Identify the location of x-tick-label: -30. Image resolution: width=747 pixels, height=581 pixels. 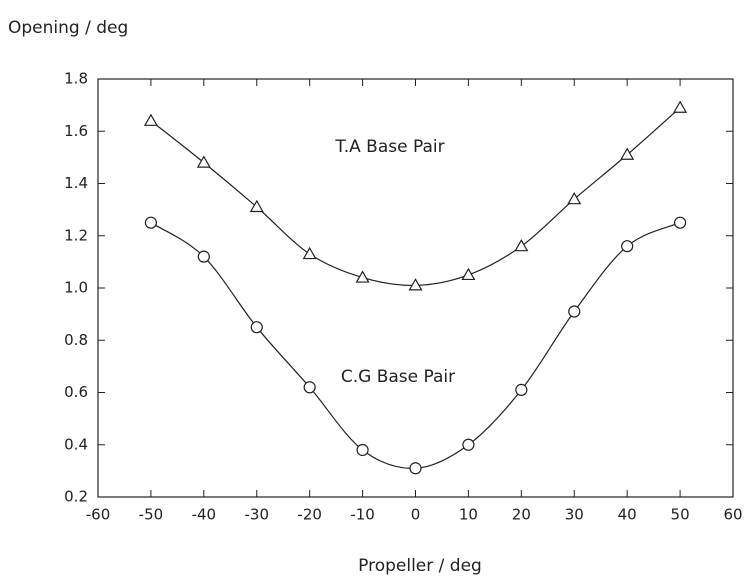
(257, 515).